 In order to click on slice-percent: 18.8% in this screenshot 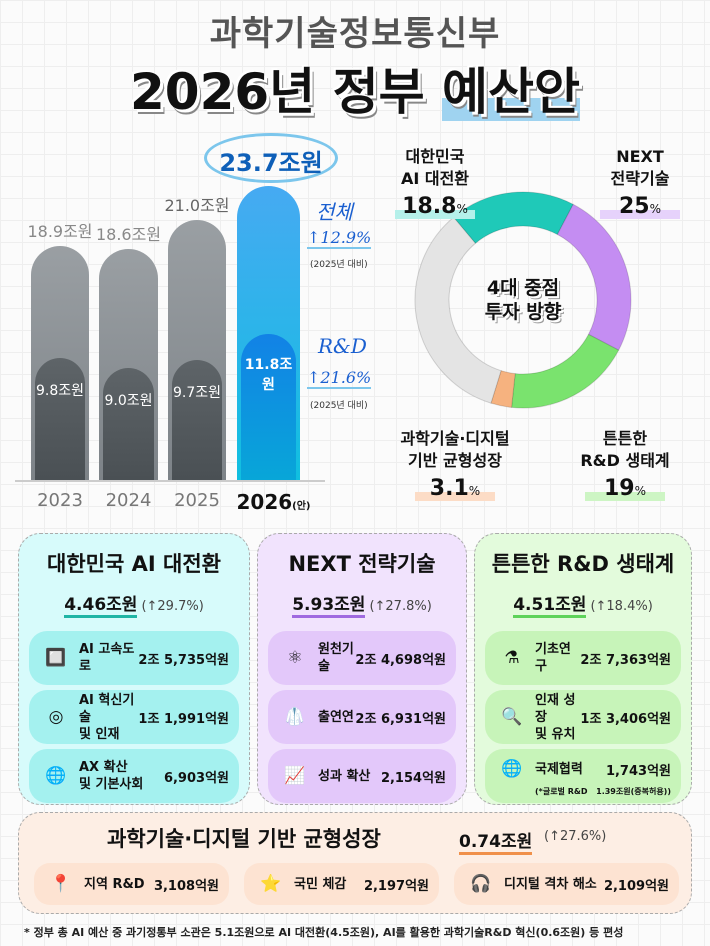, I will do `click(435, 206)`.